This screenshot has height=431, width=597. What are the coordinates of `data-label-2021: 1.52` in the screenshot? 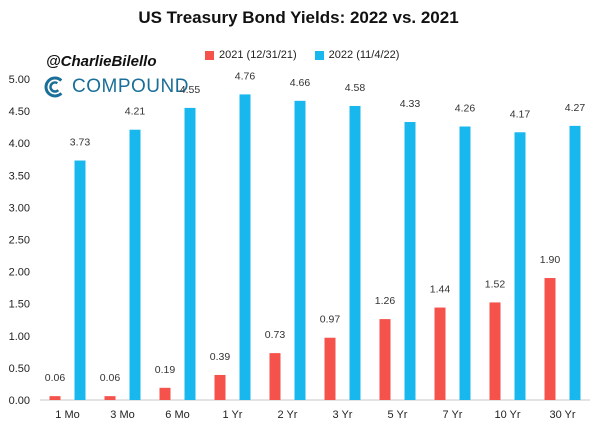 It's located at (495, 284).